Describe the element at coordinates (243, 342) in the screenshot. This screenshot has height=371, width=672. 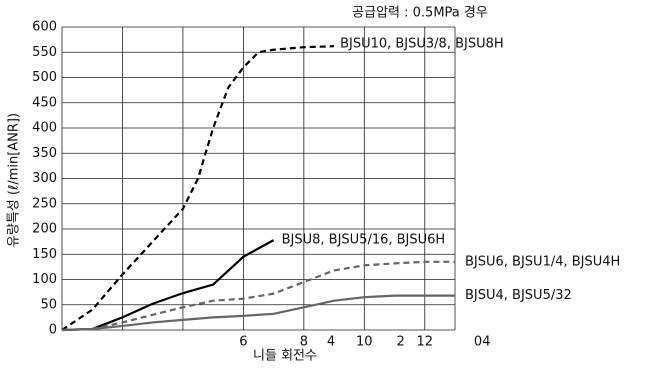
I see `x-tick-label: 6` at that location.